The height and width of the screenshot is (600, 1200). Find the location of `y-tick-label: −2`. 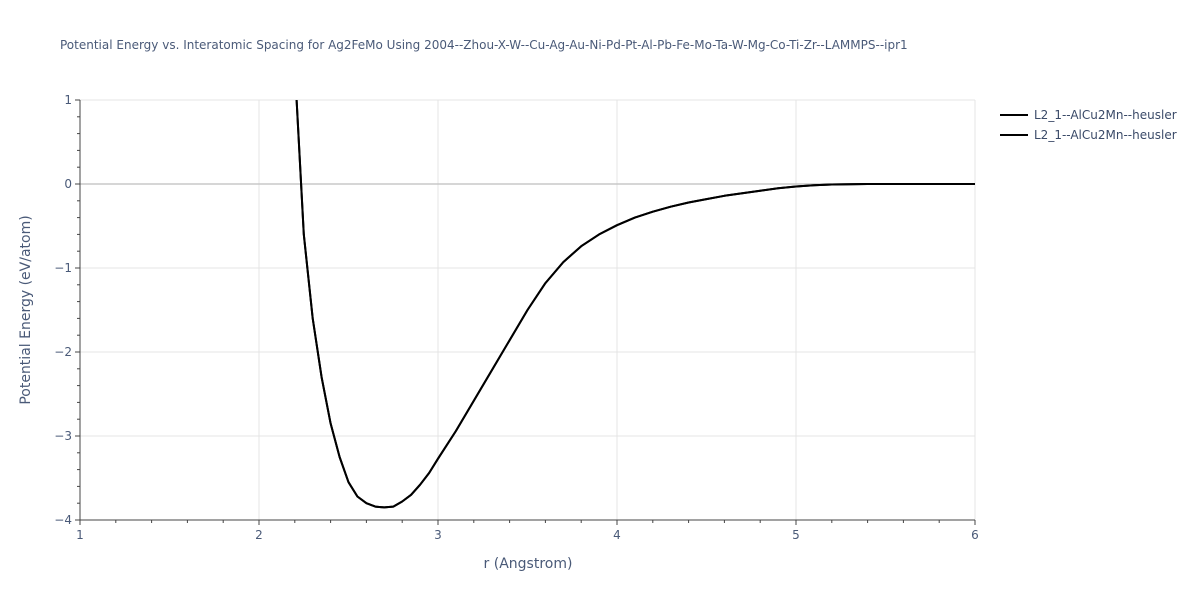

y-tick-label: −2 is located at coordinates (63, 352).